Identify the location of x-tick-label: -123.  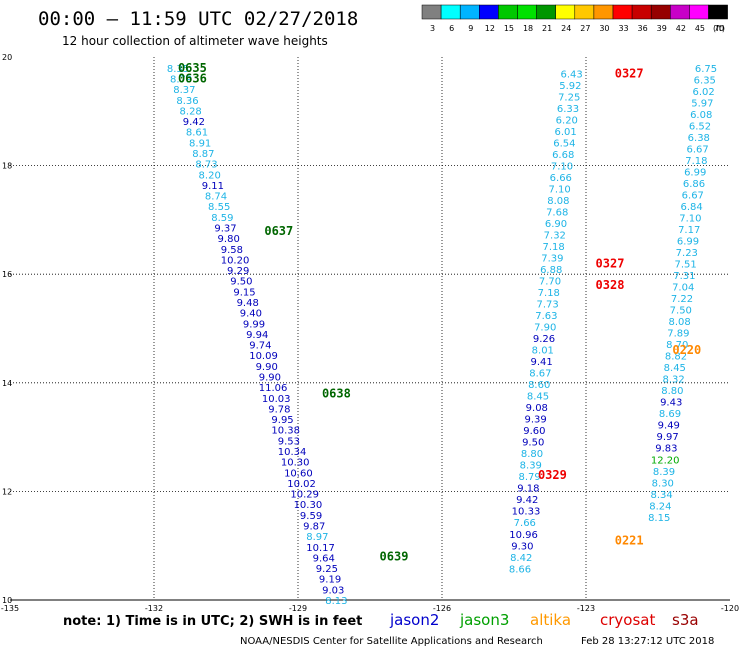
(586, 608).